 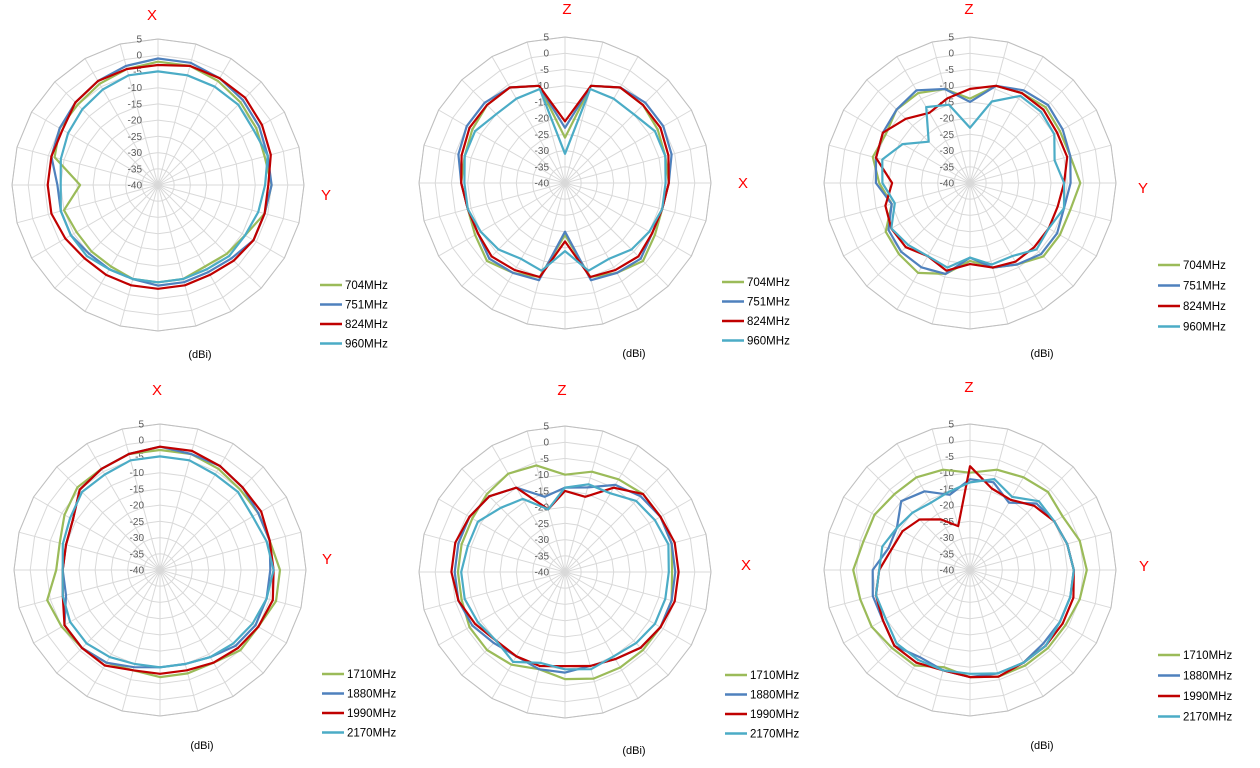 I want to click on axis-letter-side: X, so click(x=746, y=565).